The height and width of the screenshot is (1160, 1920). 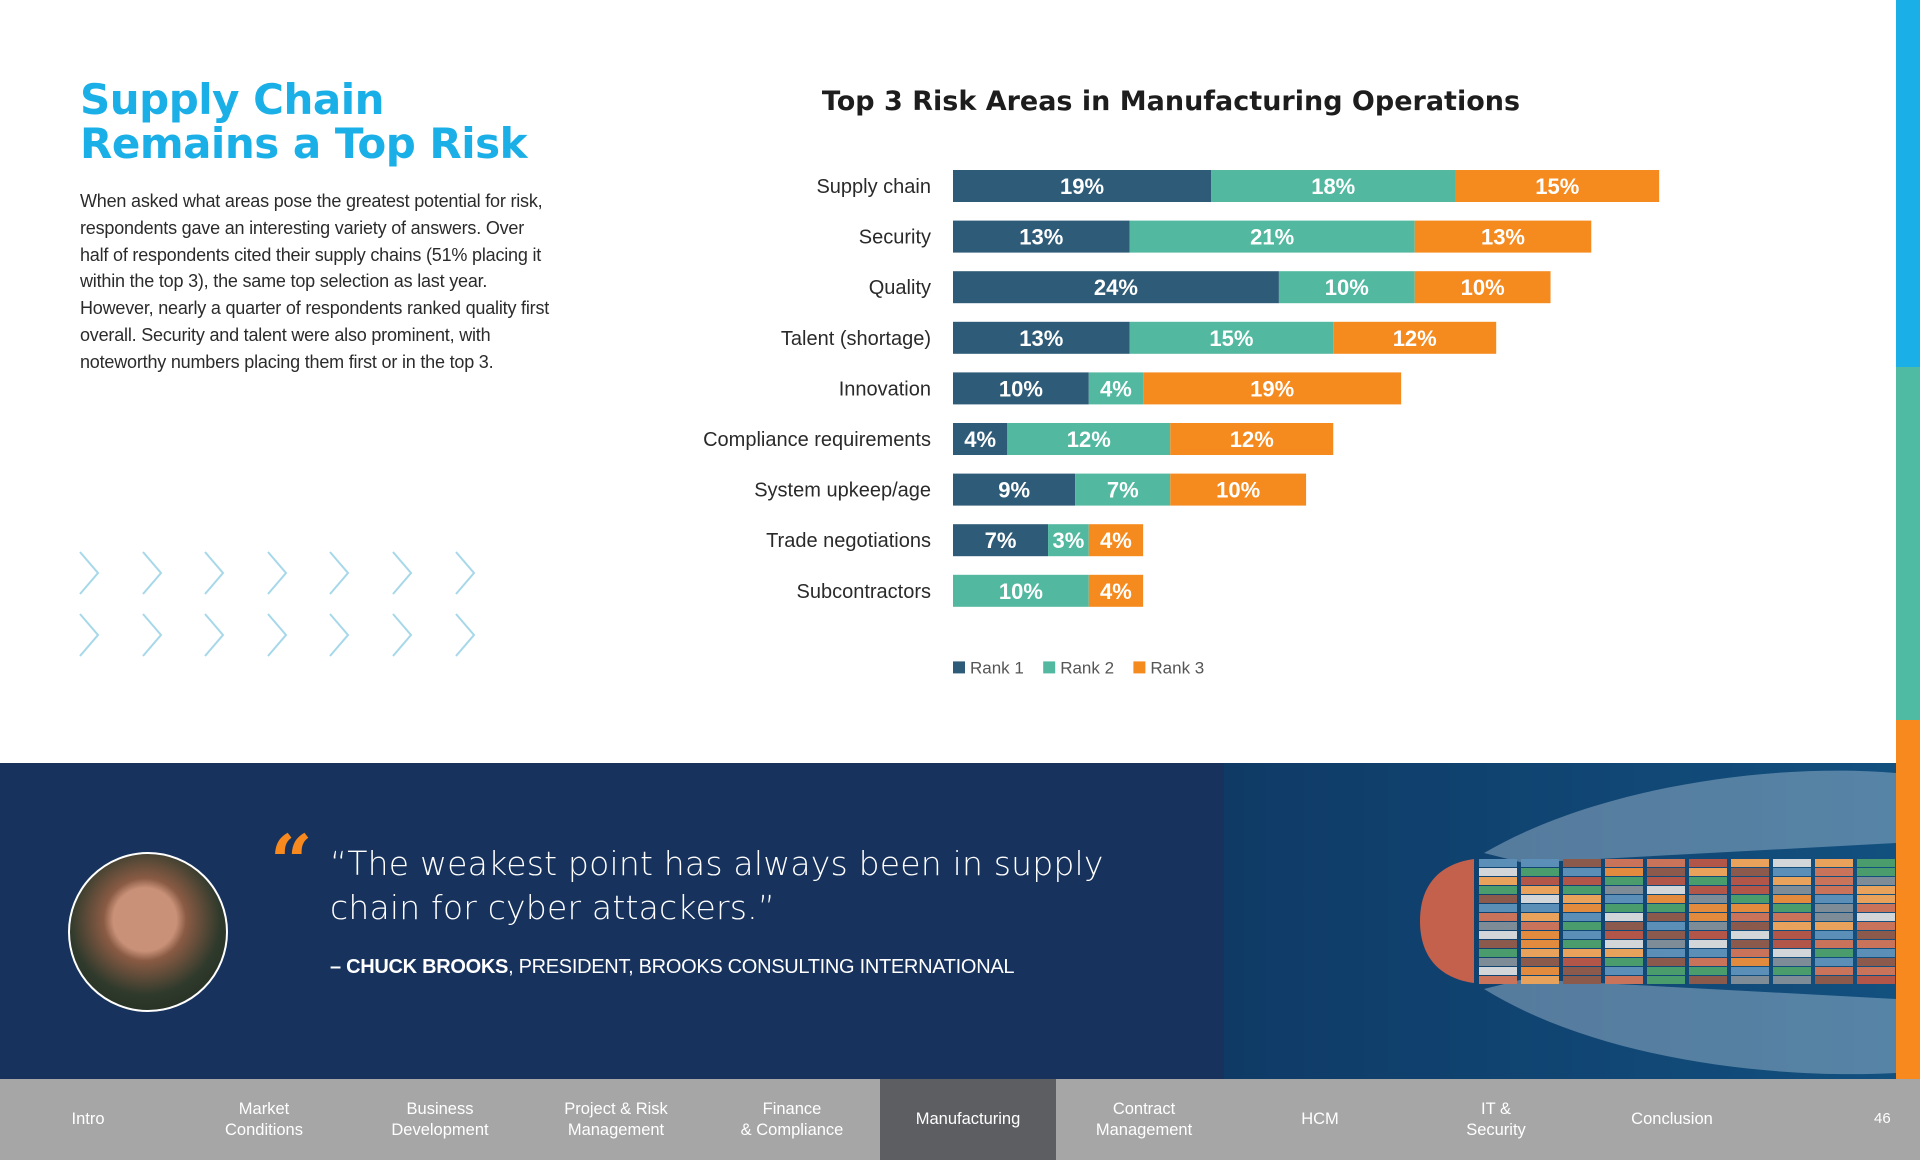 I want to click on nav-item-label: Manufacturing, so click(x=968, y=1119).